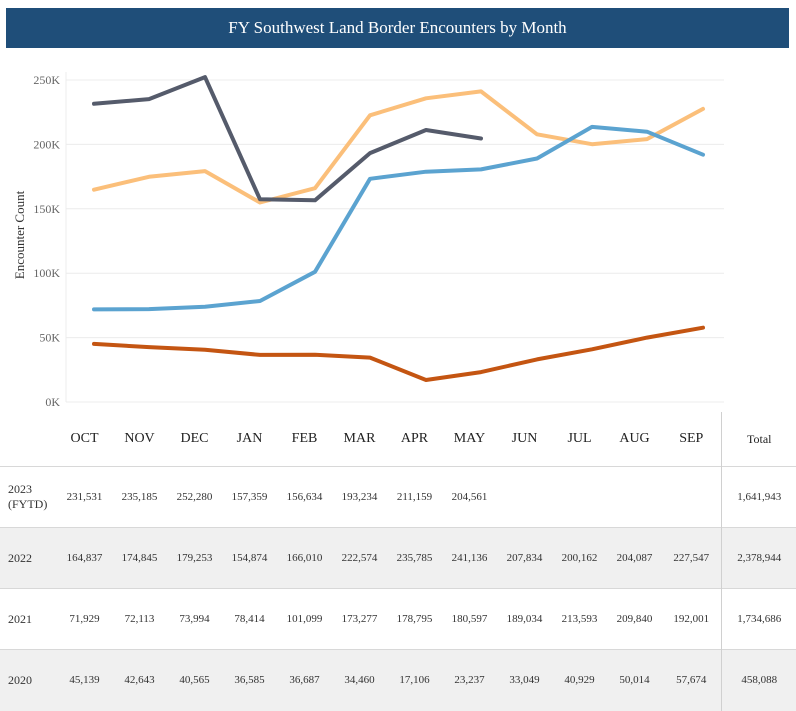 This screenshot has height=711, width=796. What do you see at coordinates (84, 497) in the screenshot?
I see `value-cell: 231,531` at bounding box center [84, 497].